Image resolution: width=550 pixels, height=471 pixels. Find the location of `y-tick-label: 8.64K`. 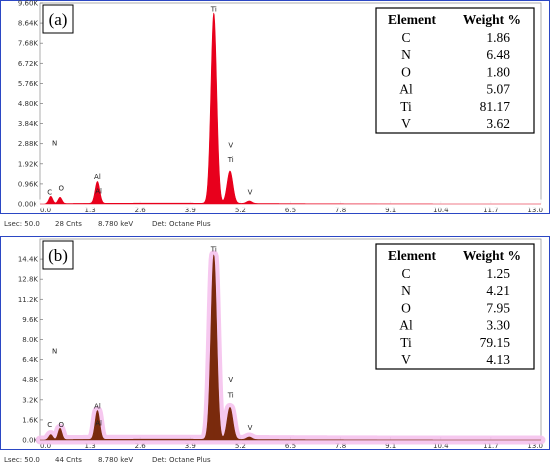

y-tick-label: 8.64K is located at coordinates (28, 24).